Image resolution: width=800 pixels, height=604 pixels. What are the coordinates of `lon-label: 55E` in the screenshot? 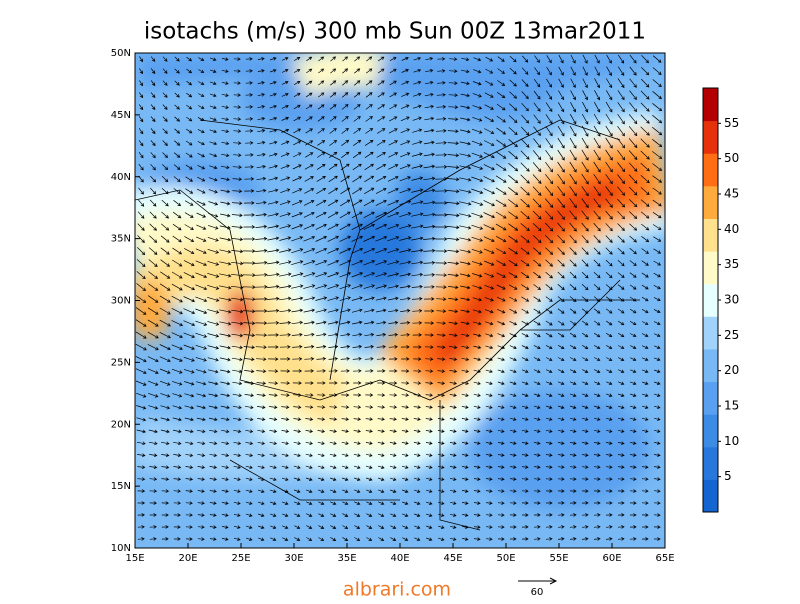 It's located at (558, 558).